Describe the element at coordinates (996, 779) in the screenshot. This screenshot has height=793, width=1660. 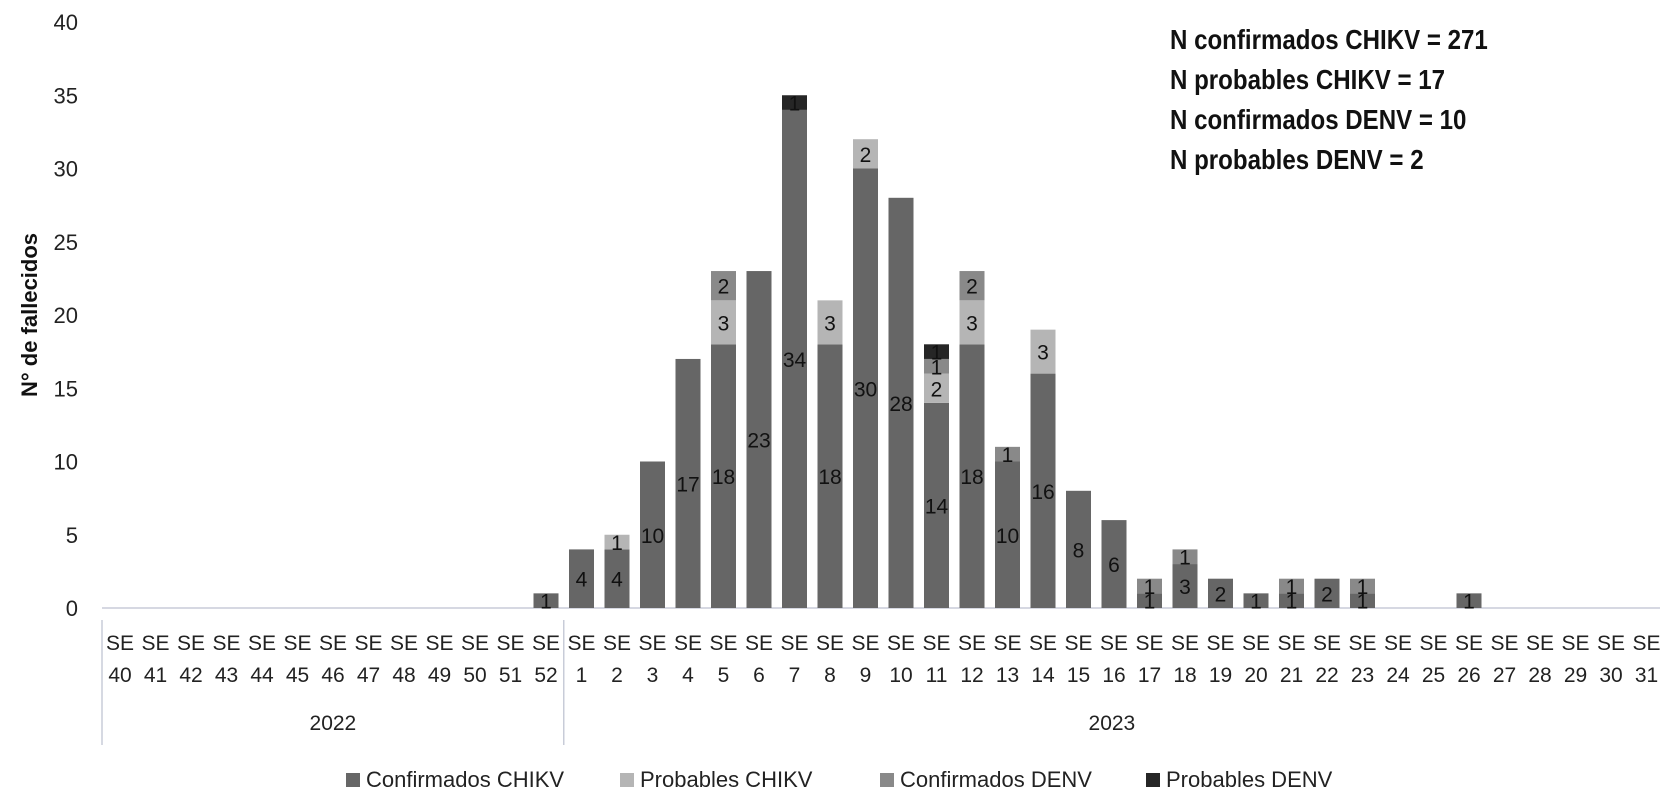
I see `legend-label: Confirmados DENV` at that location.